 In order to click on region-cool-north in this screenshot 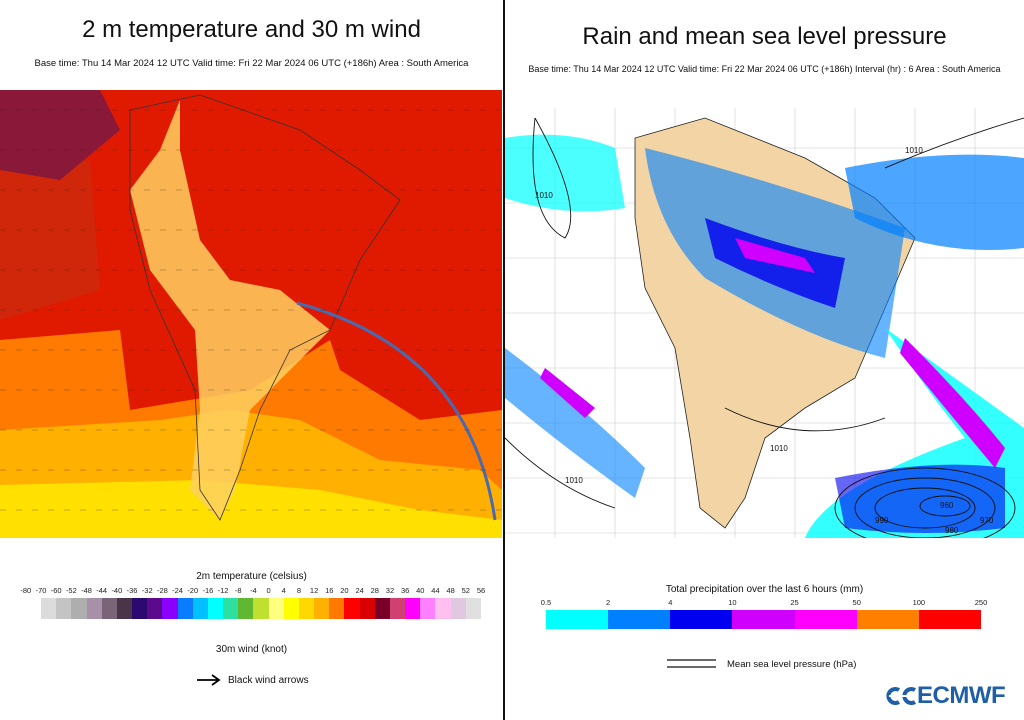, I will do `click(60, 135)`.